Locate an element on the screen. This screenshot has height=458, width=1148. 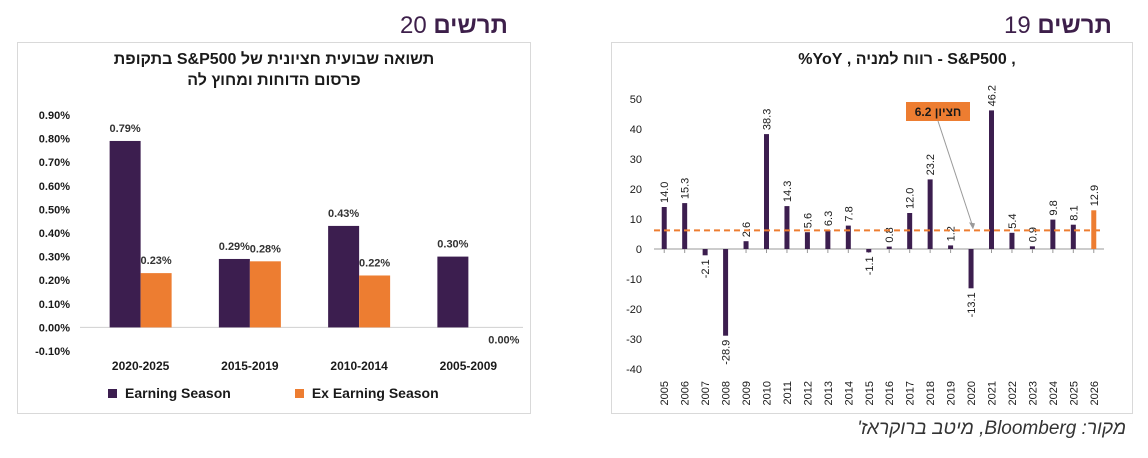
legend-swatch-earning is located at coordinates (112, 393).